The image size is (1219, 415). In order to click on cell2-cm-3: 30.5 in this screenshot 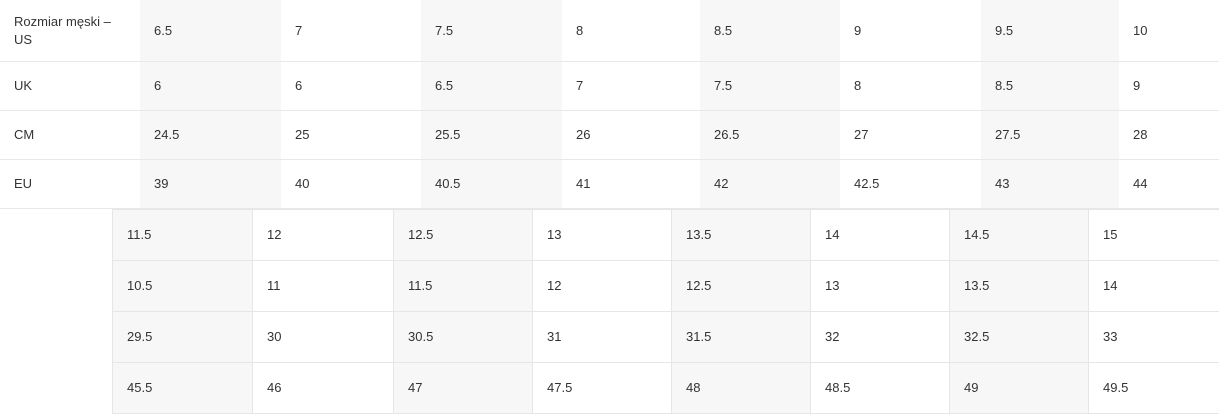, I will do `click(463, 337)`.